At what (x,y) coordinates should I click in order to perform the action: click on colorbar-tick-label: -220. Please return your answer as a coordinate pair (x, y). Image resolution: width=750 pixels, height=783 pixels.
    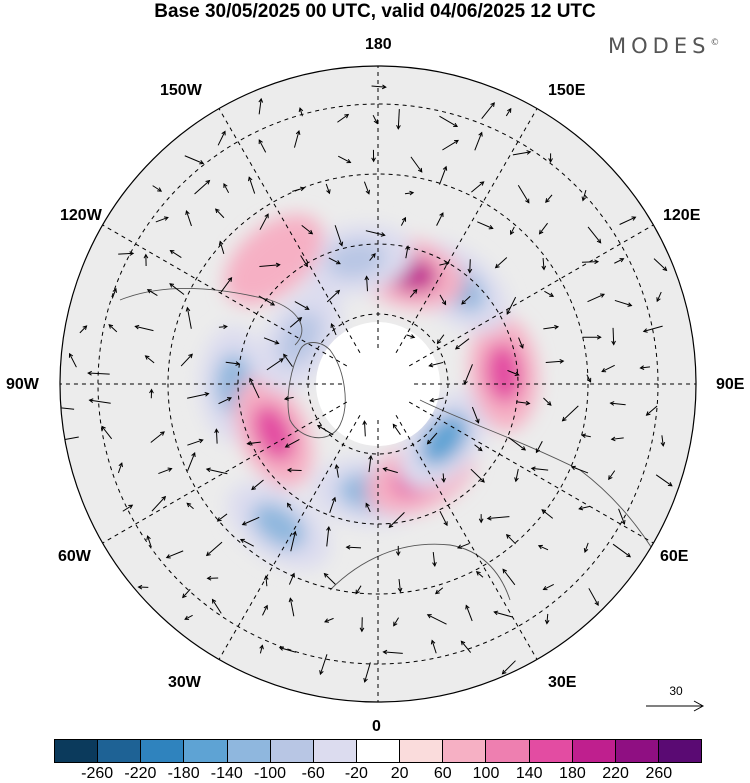
    Looking at the image, I should click on (140, 773).